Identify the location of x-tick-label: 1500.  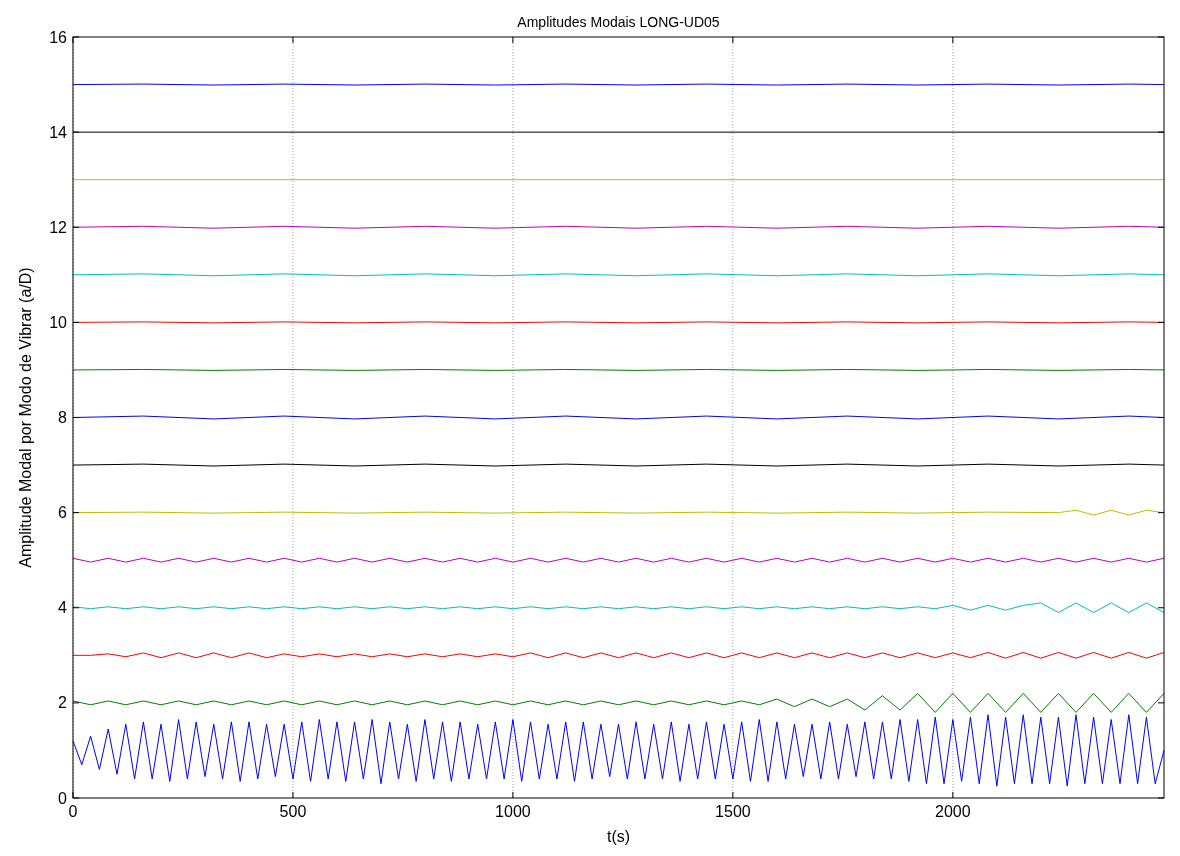
(733, 811).